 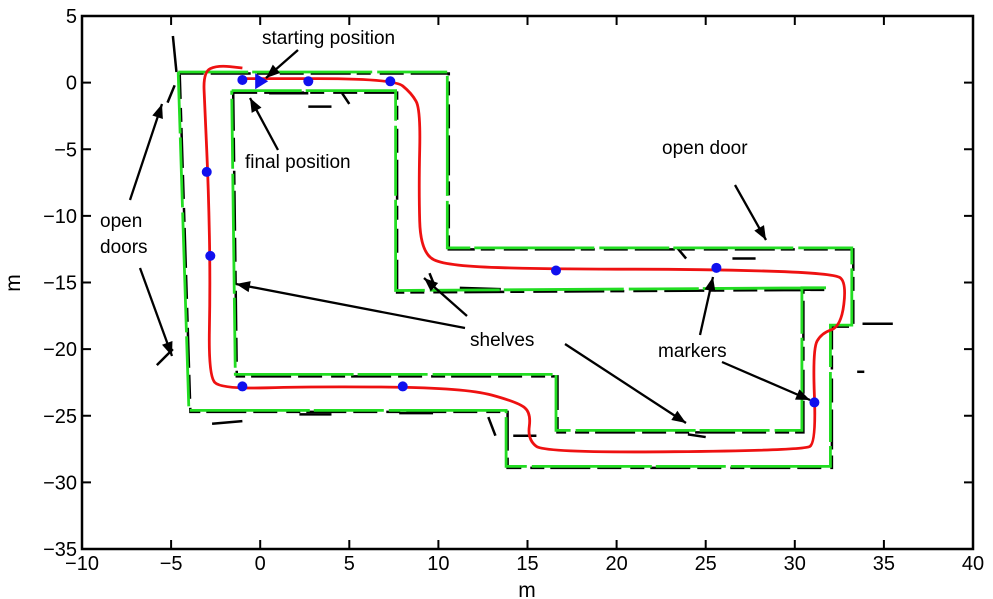 What do you see at coordinates (167, 348) in the screenshot?
I see `arrow-open-door-bottom-head` at bounding box center [167, 348].